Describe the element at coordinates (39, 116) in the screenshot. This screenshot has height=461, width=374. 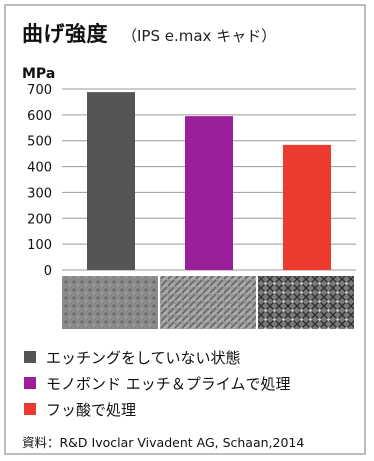
I see `y-tick-label: 600` at that location.